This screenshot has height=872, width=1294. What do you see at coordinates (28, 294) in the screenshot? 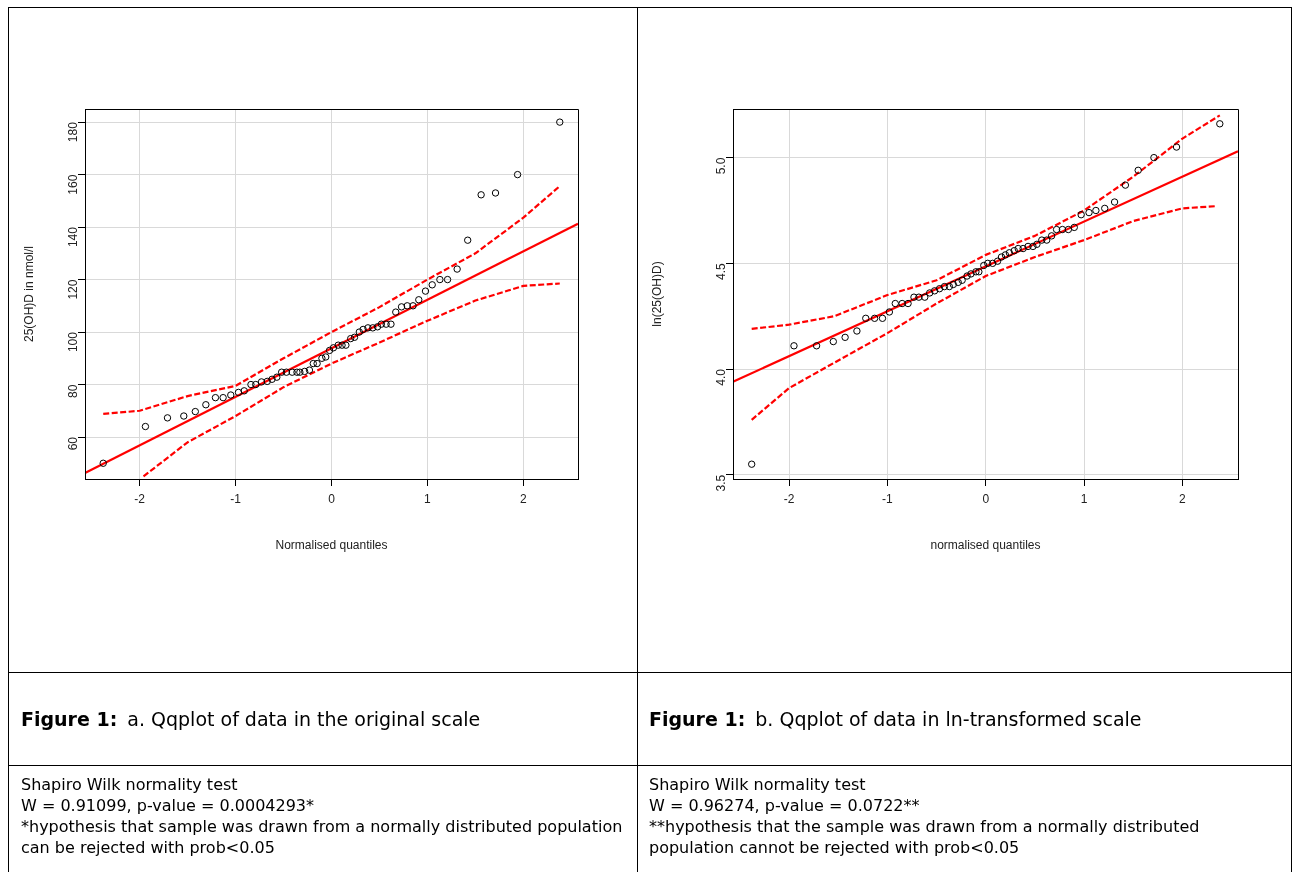
I see `y-axis-title: 25(OH)D in nmol/l` at bounding box center [28, 294].